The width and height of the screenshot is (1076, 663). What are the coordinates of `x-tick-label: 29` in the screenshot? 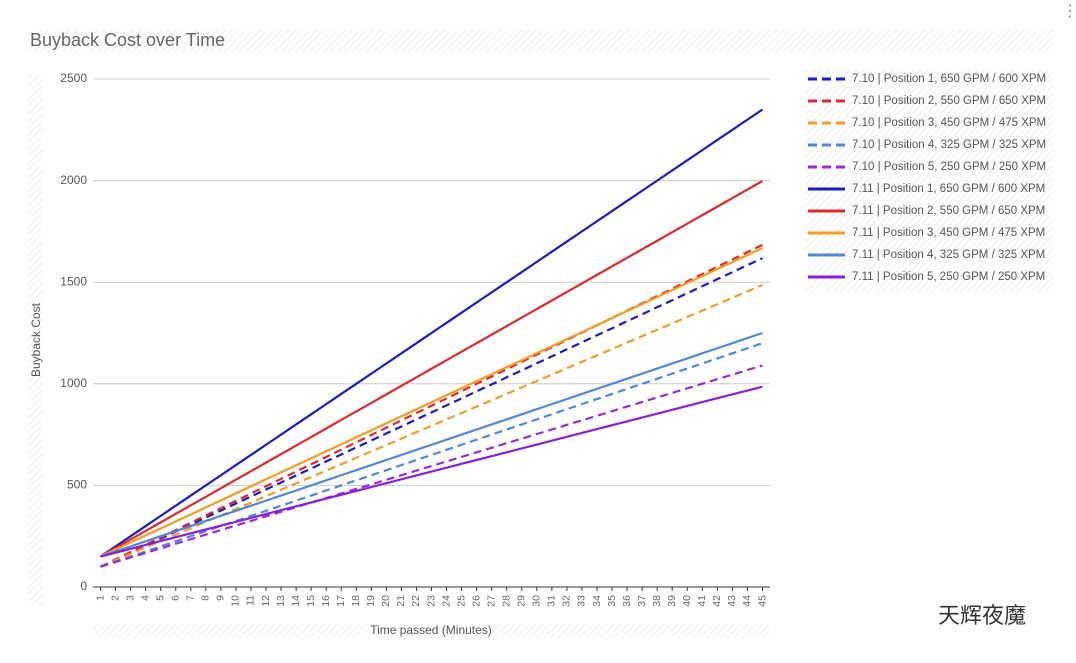 It's located at (522, 601).